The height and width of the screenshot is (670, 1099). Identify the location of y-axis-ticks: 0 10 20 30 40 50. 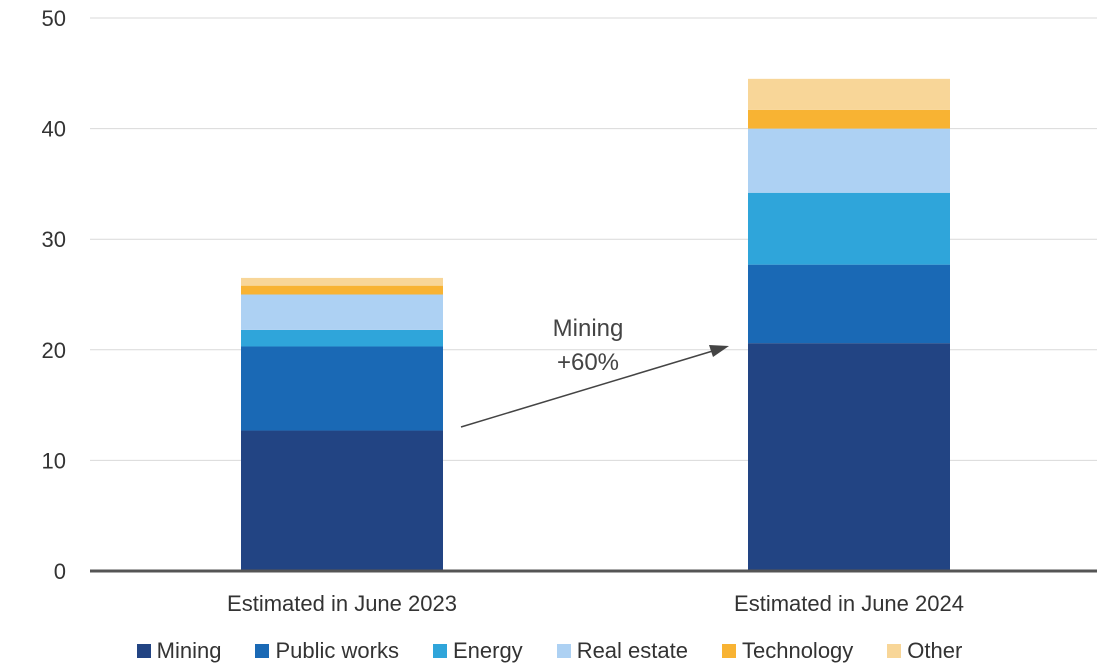
(54, 295).